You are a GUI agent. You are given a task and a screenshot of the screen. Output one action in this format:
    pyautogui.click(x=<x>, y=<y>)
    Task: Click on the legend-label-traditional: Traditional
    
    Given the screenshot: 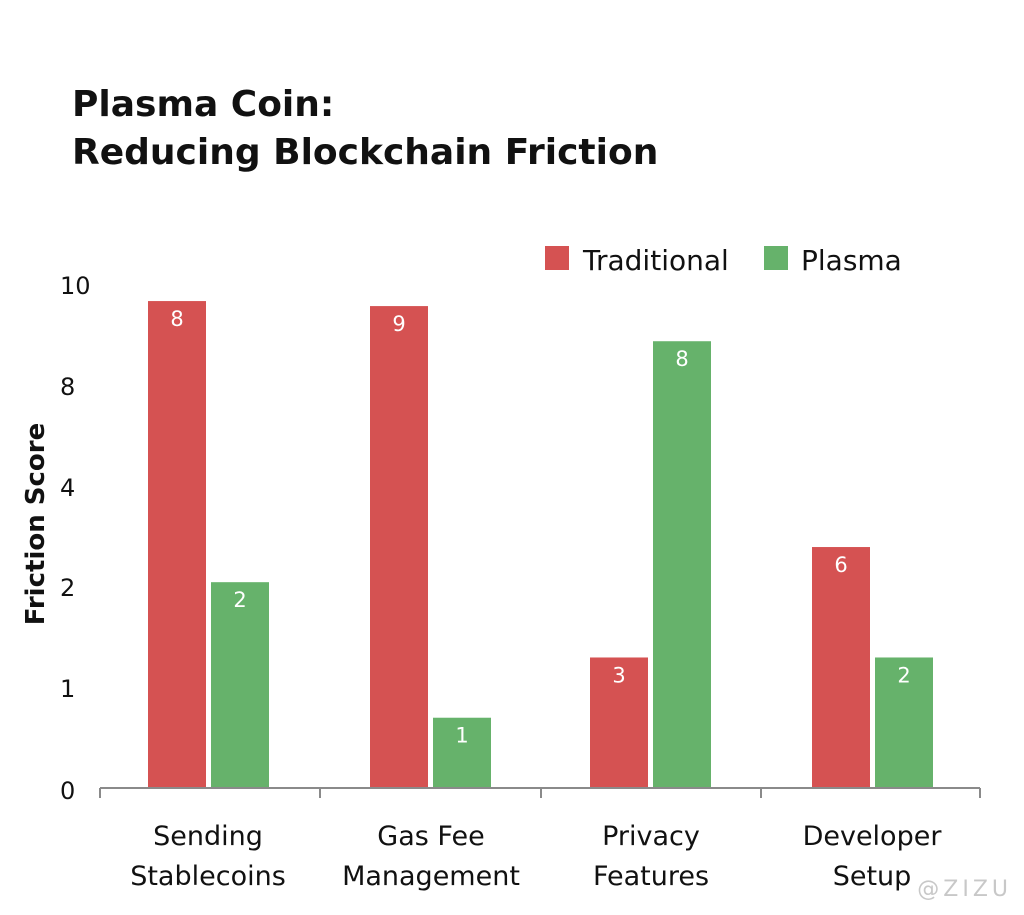 What is the action you would take?
    pyautogui.click(x=655, y=260)
    